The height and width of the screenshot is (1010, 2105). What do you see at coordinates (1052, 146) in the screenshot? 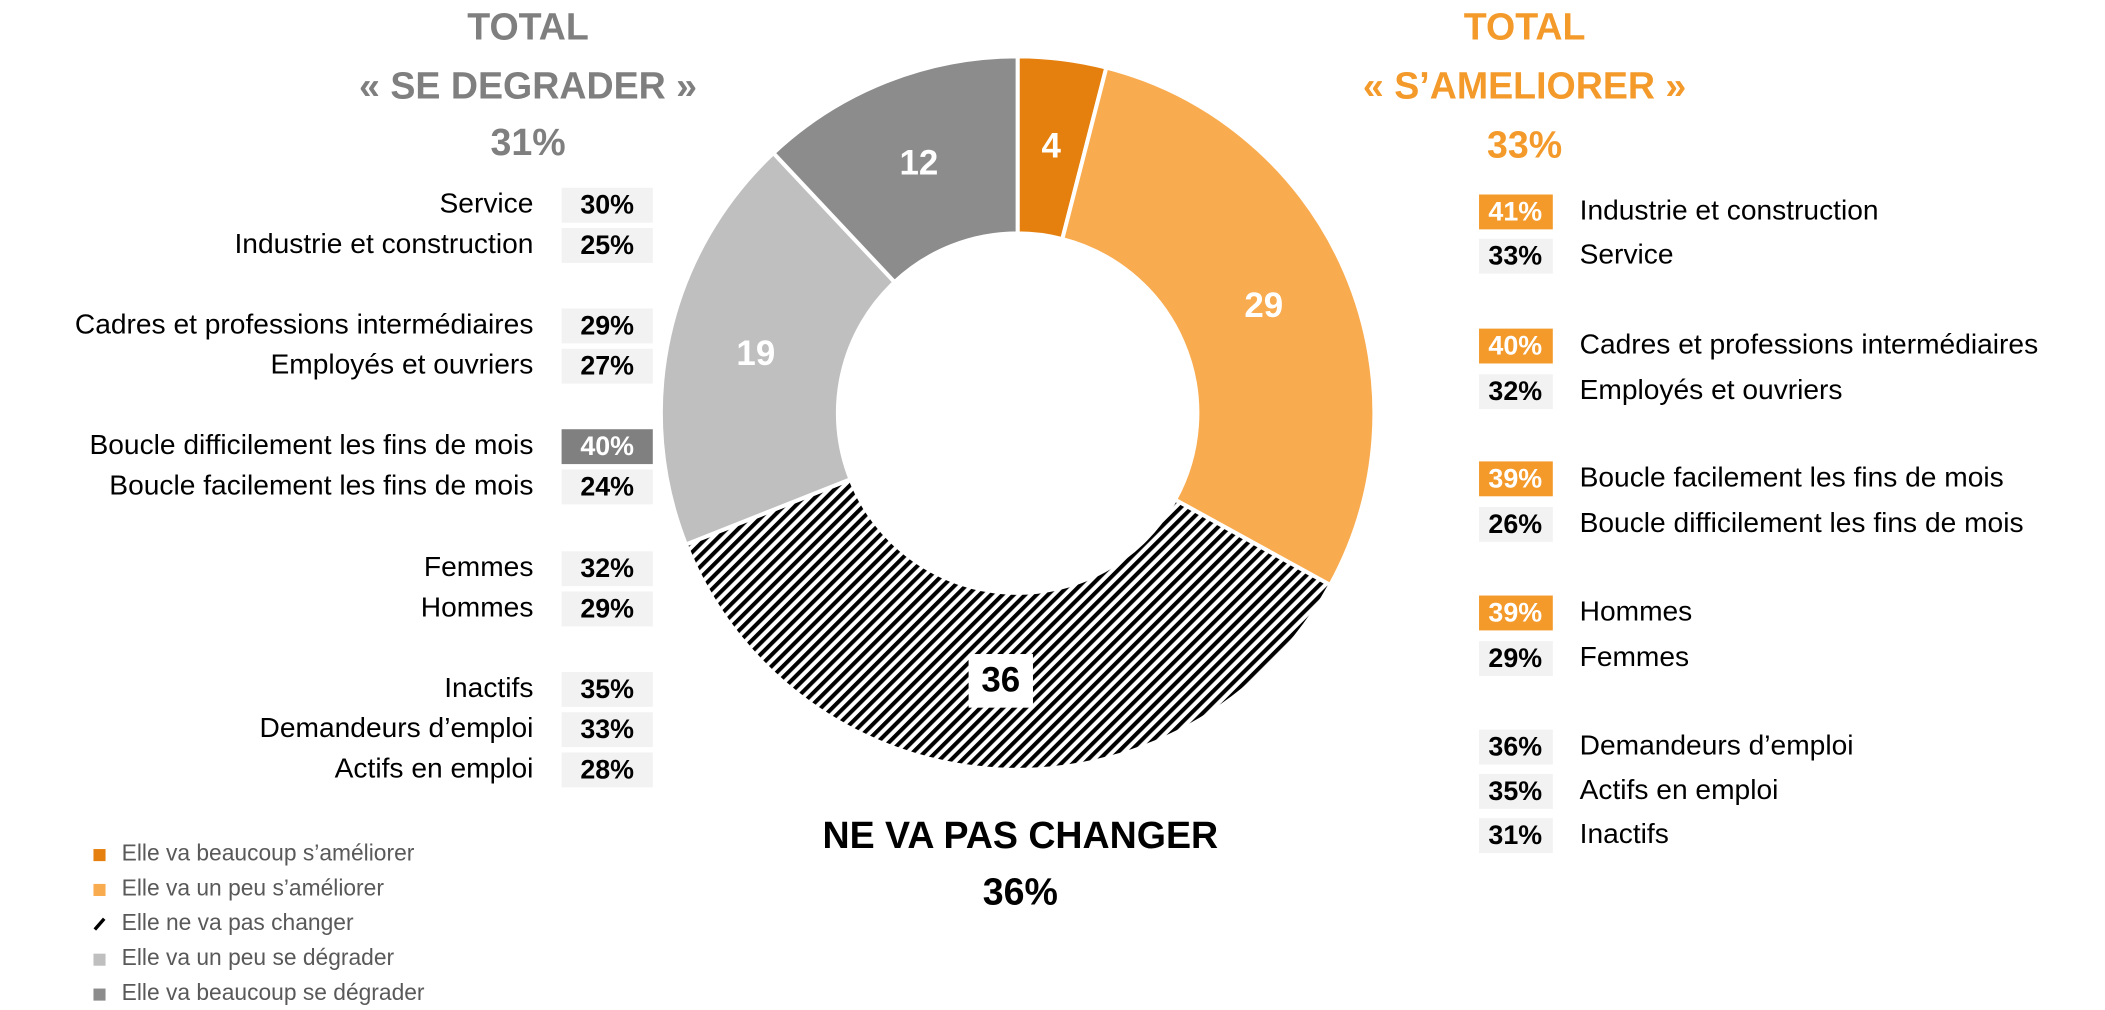
I see `data-label: 4` at bounding box center [1052, 146].